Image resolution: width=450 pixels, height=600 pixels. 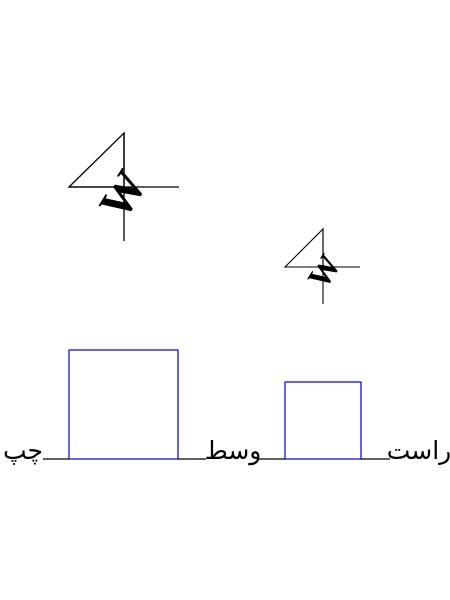 I want to click on right-box, so click(x=323, y=420).